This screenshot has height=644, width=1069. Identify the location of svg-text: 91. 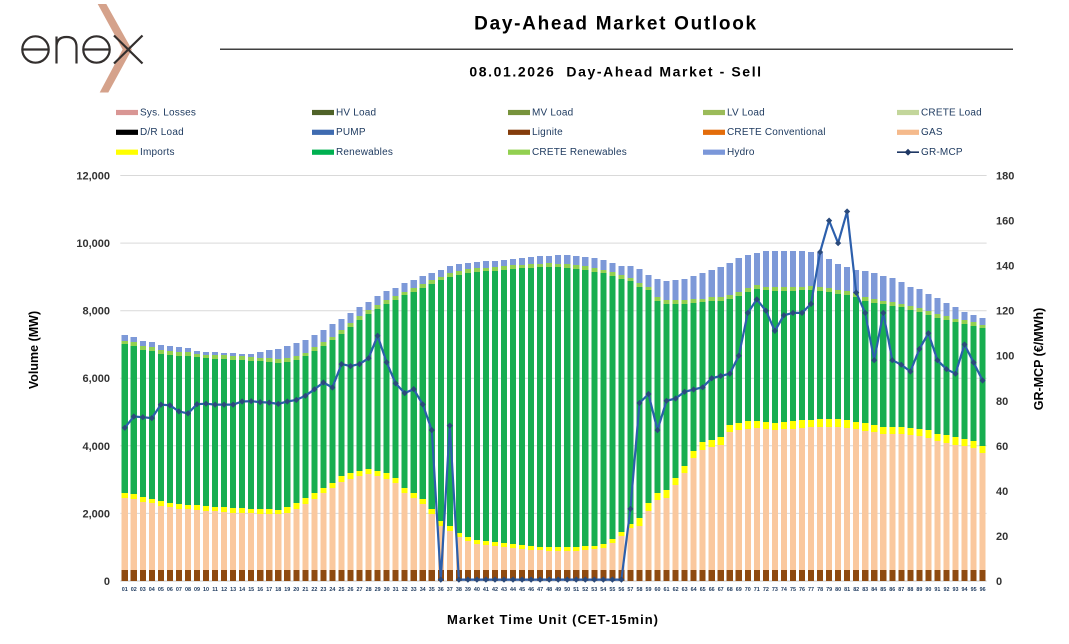
(937, 590).